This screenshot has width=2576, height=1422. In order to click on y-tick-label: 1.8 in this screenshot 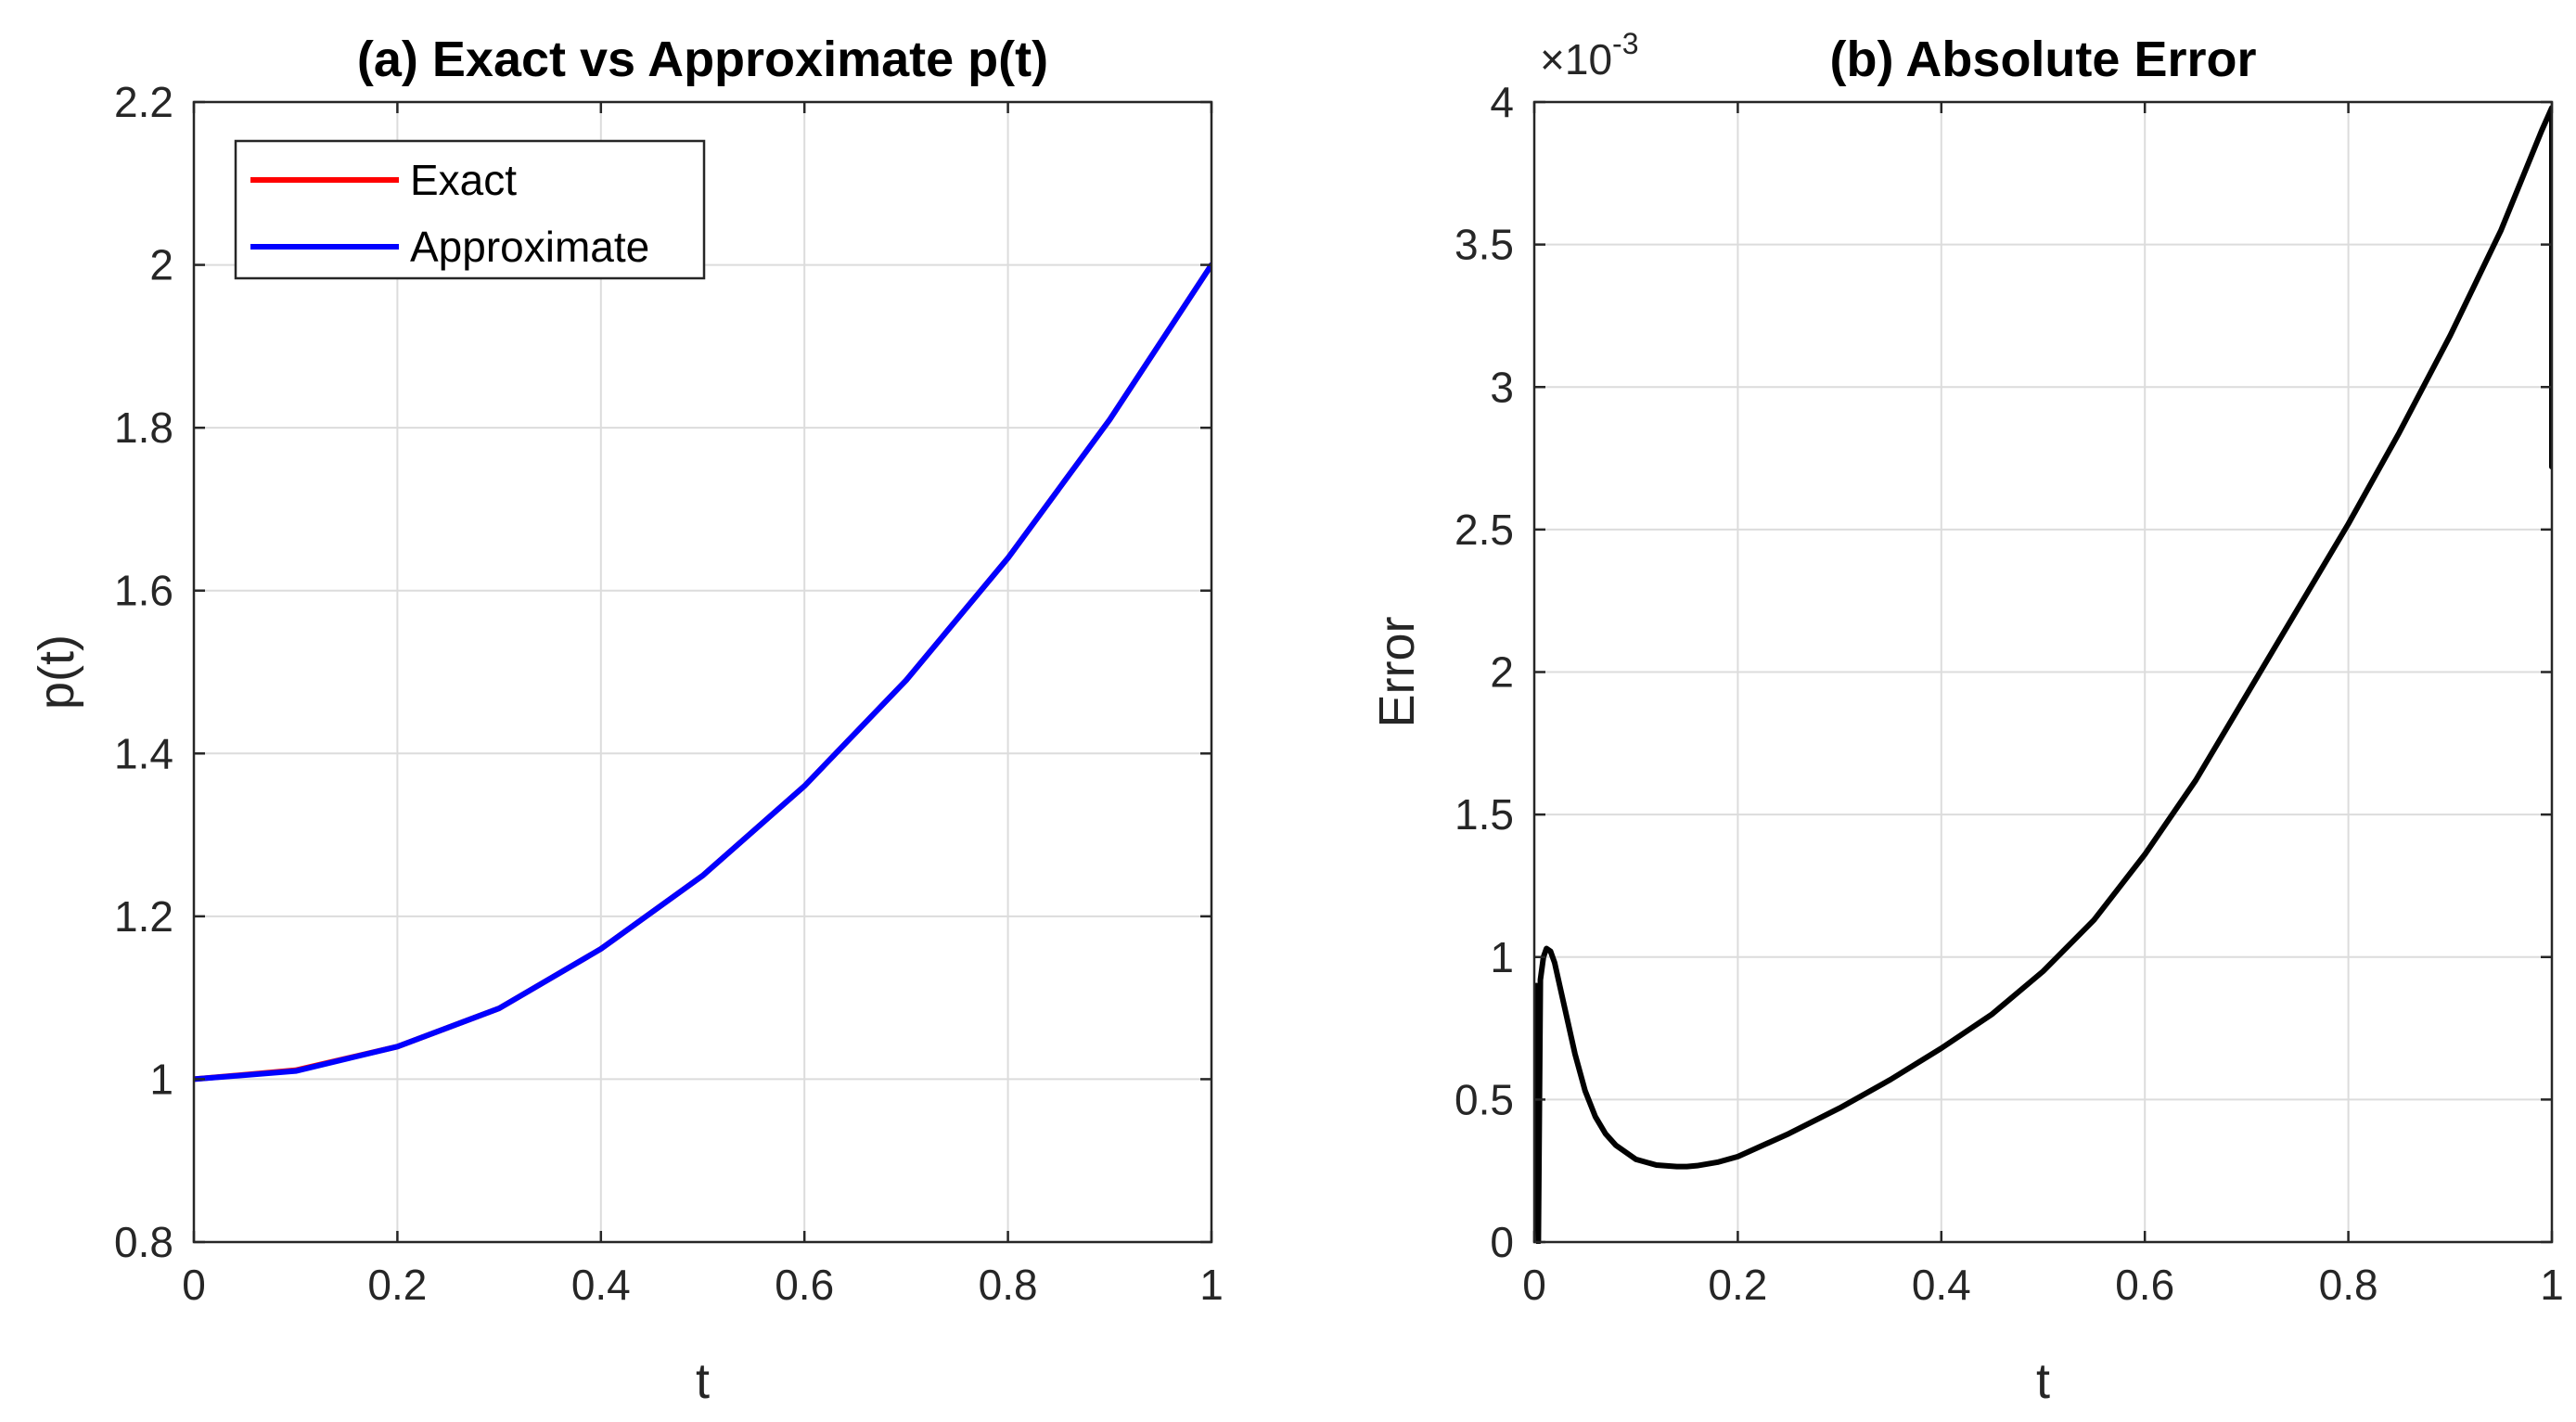, I will do `click(143, 428)`.